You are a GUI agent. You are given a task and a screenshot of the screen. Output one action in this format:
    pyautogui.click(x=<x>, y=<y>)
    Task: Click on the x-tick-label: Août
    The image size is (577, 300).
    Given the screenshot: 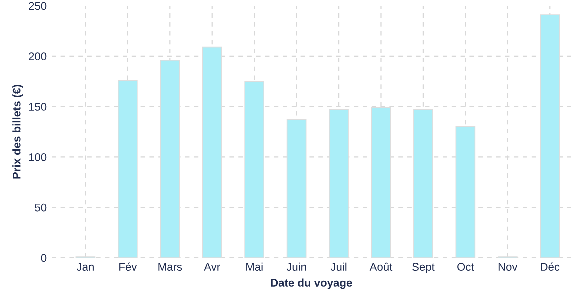 What is the action you would take?
    pyautogui.click(x=381, y=267)
    